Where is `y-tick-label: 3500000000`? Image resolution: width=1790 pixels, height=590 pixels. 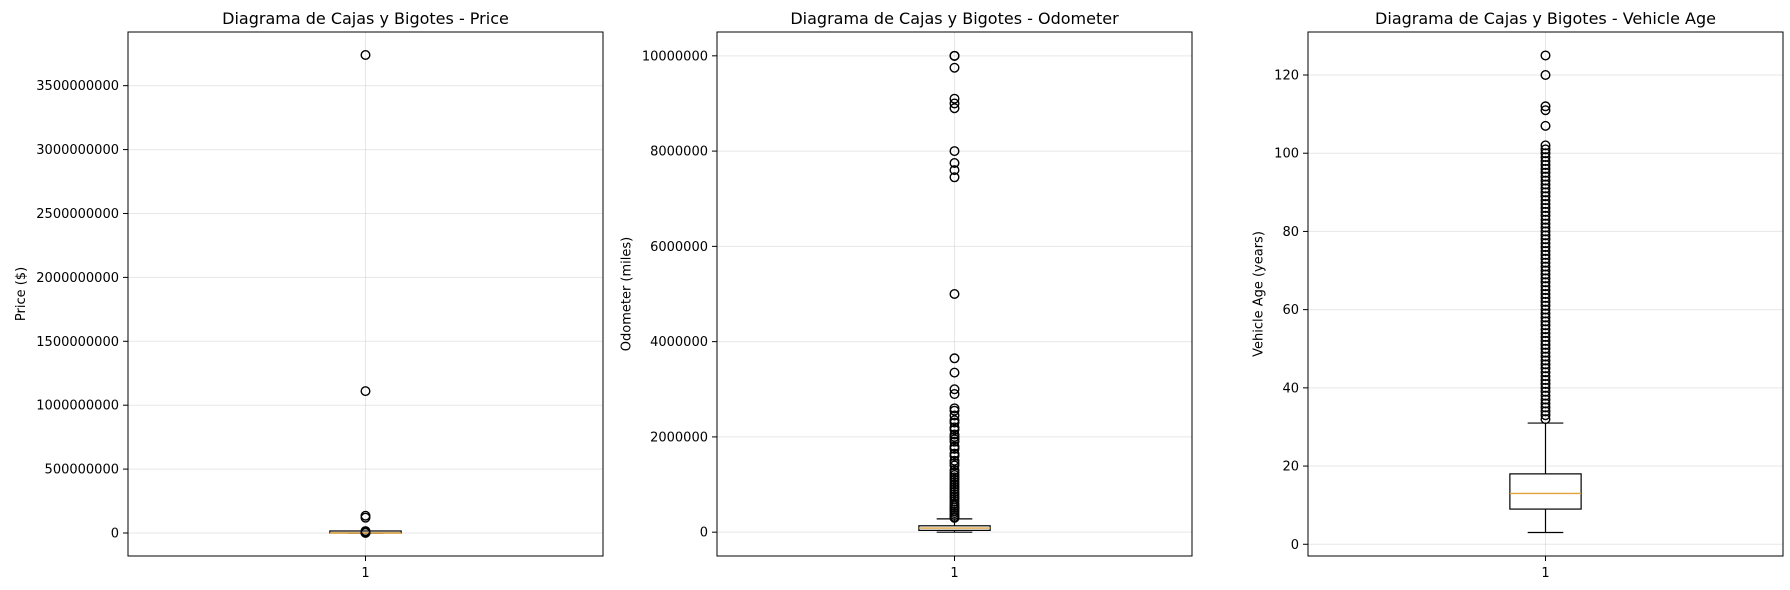
y-tick-label: 3500000000 is located at coordinates (77, 86).